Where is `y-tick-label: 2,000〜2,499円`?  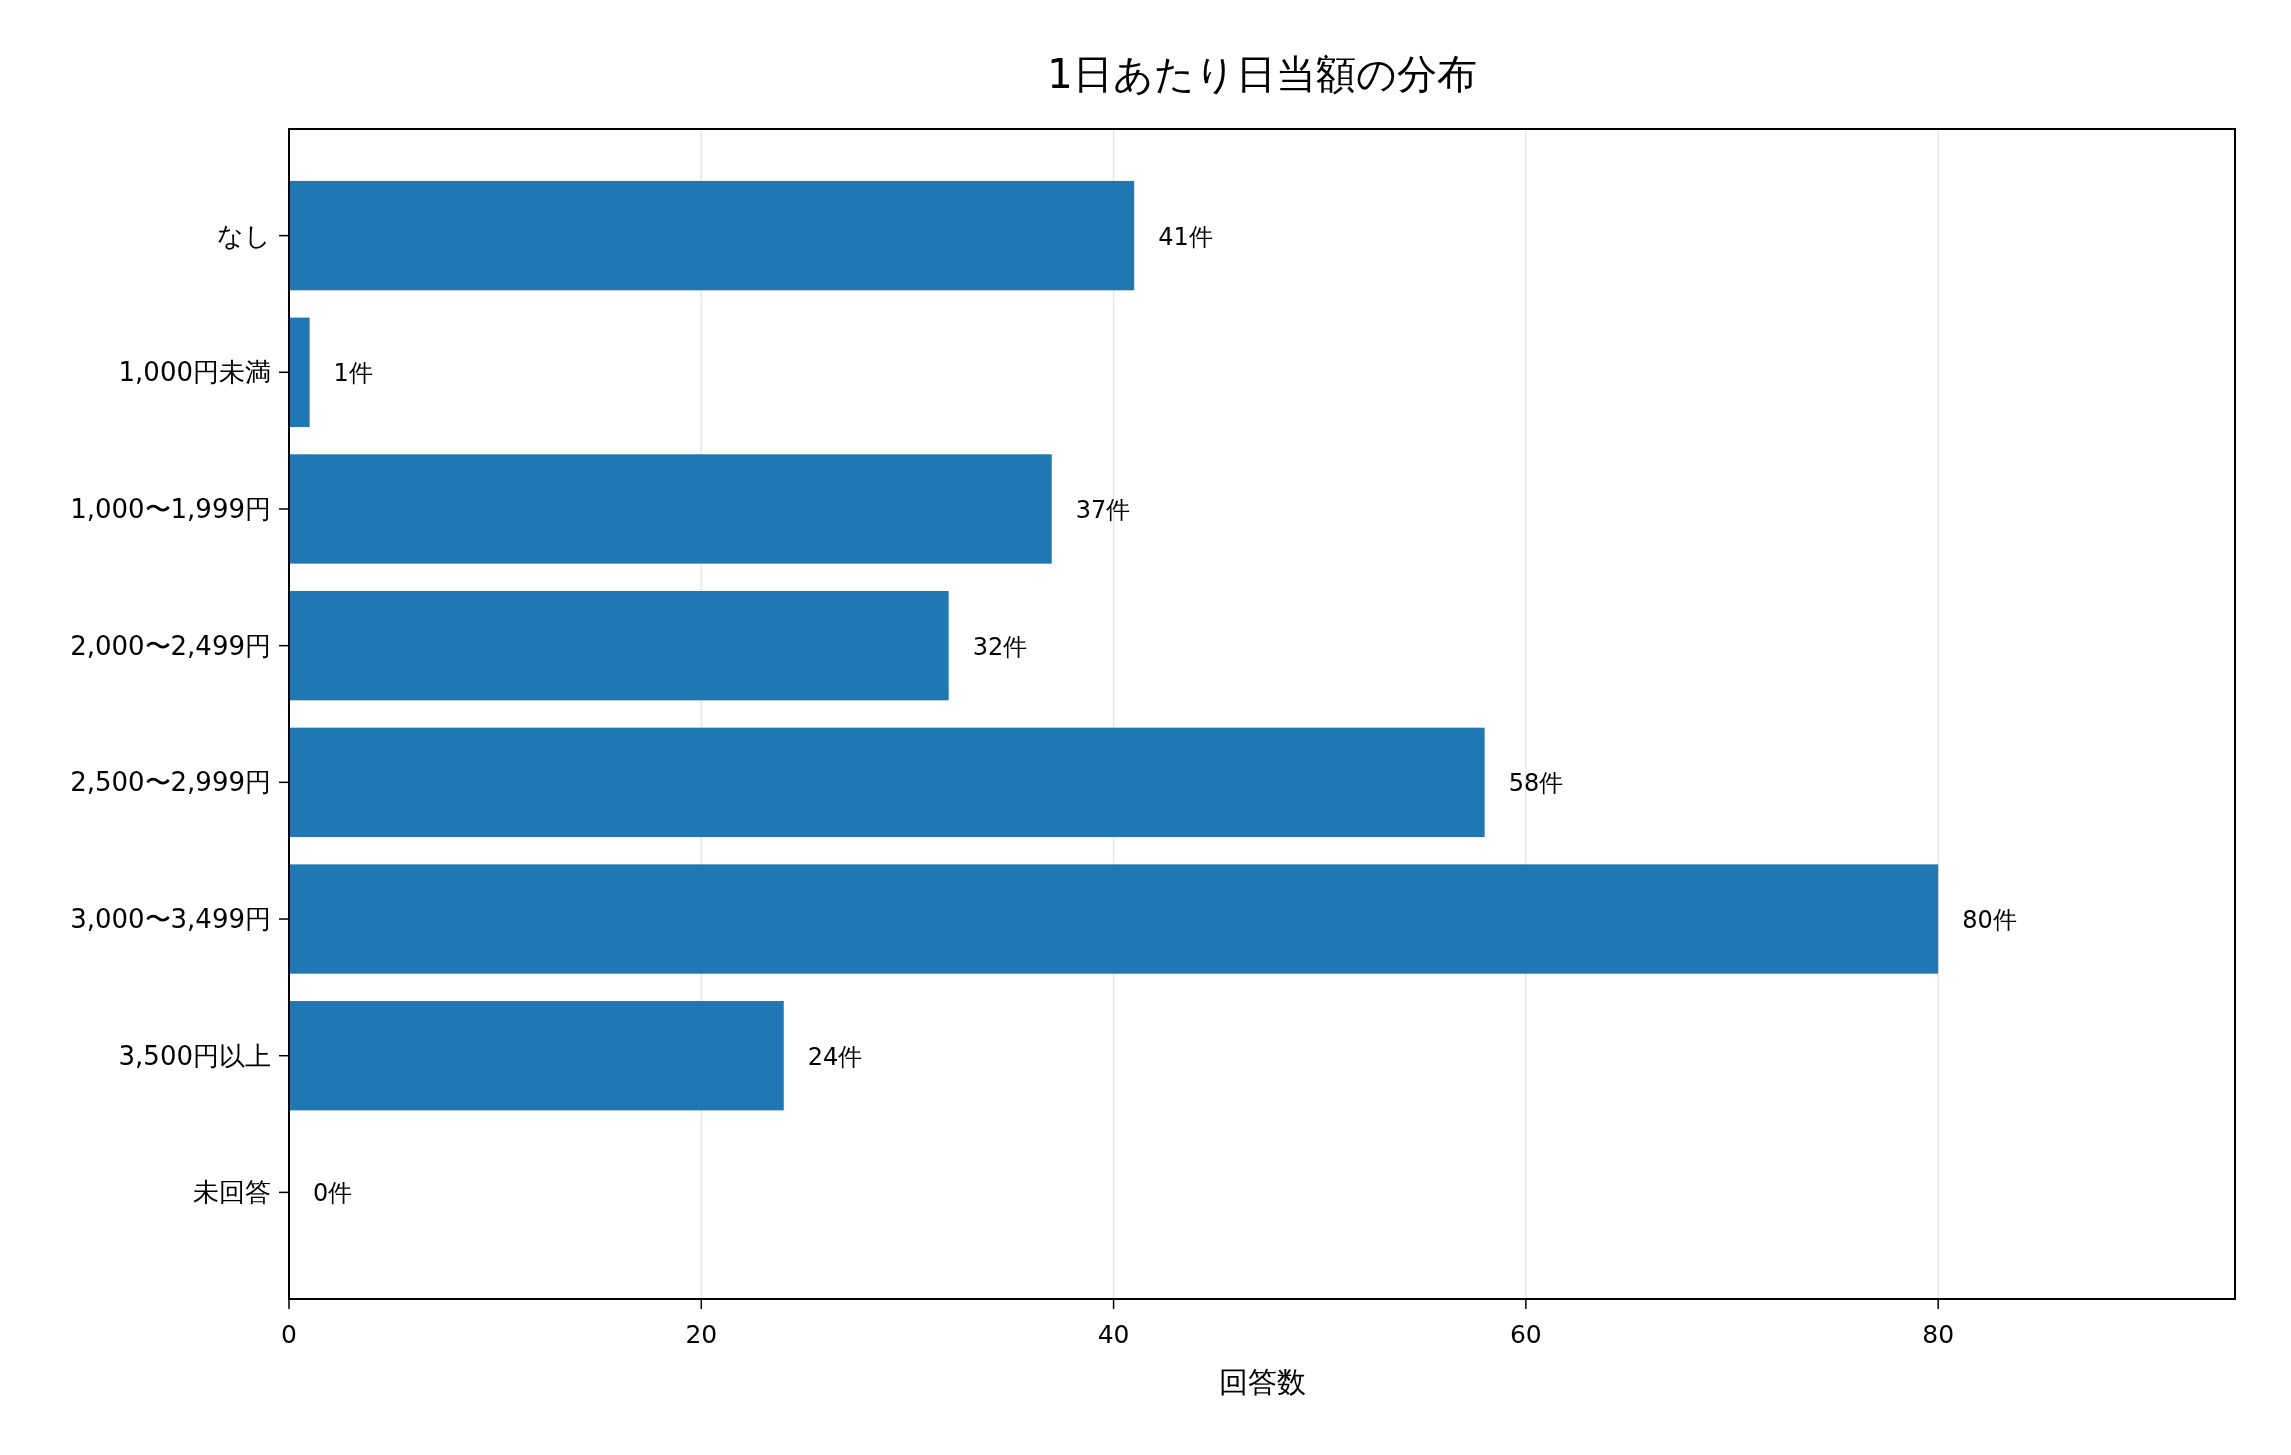
y-tick-label: 2,000〜2,499円 is located at coordinates (170, 645).